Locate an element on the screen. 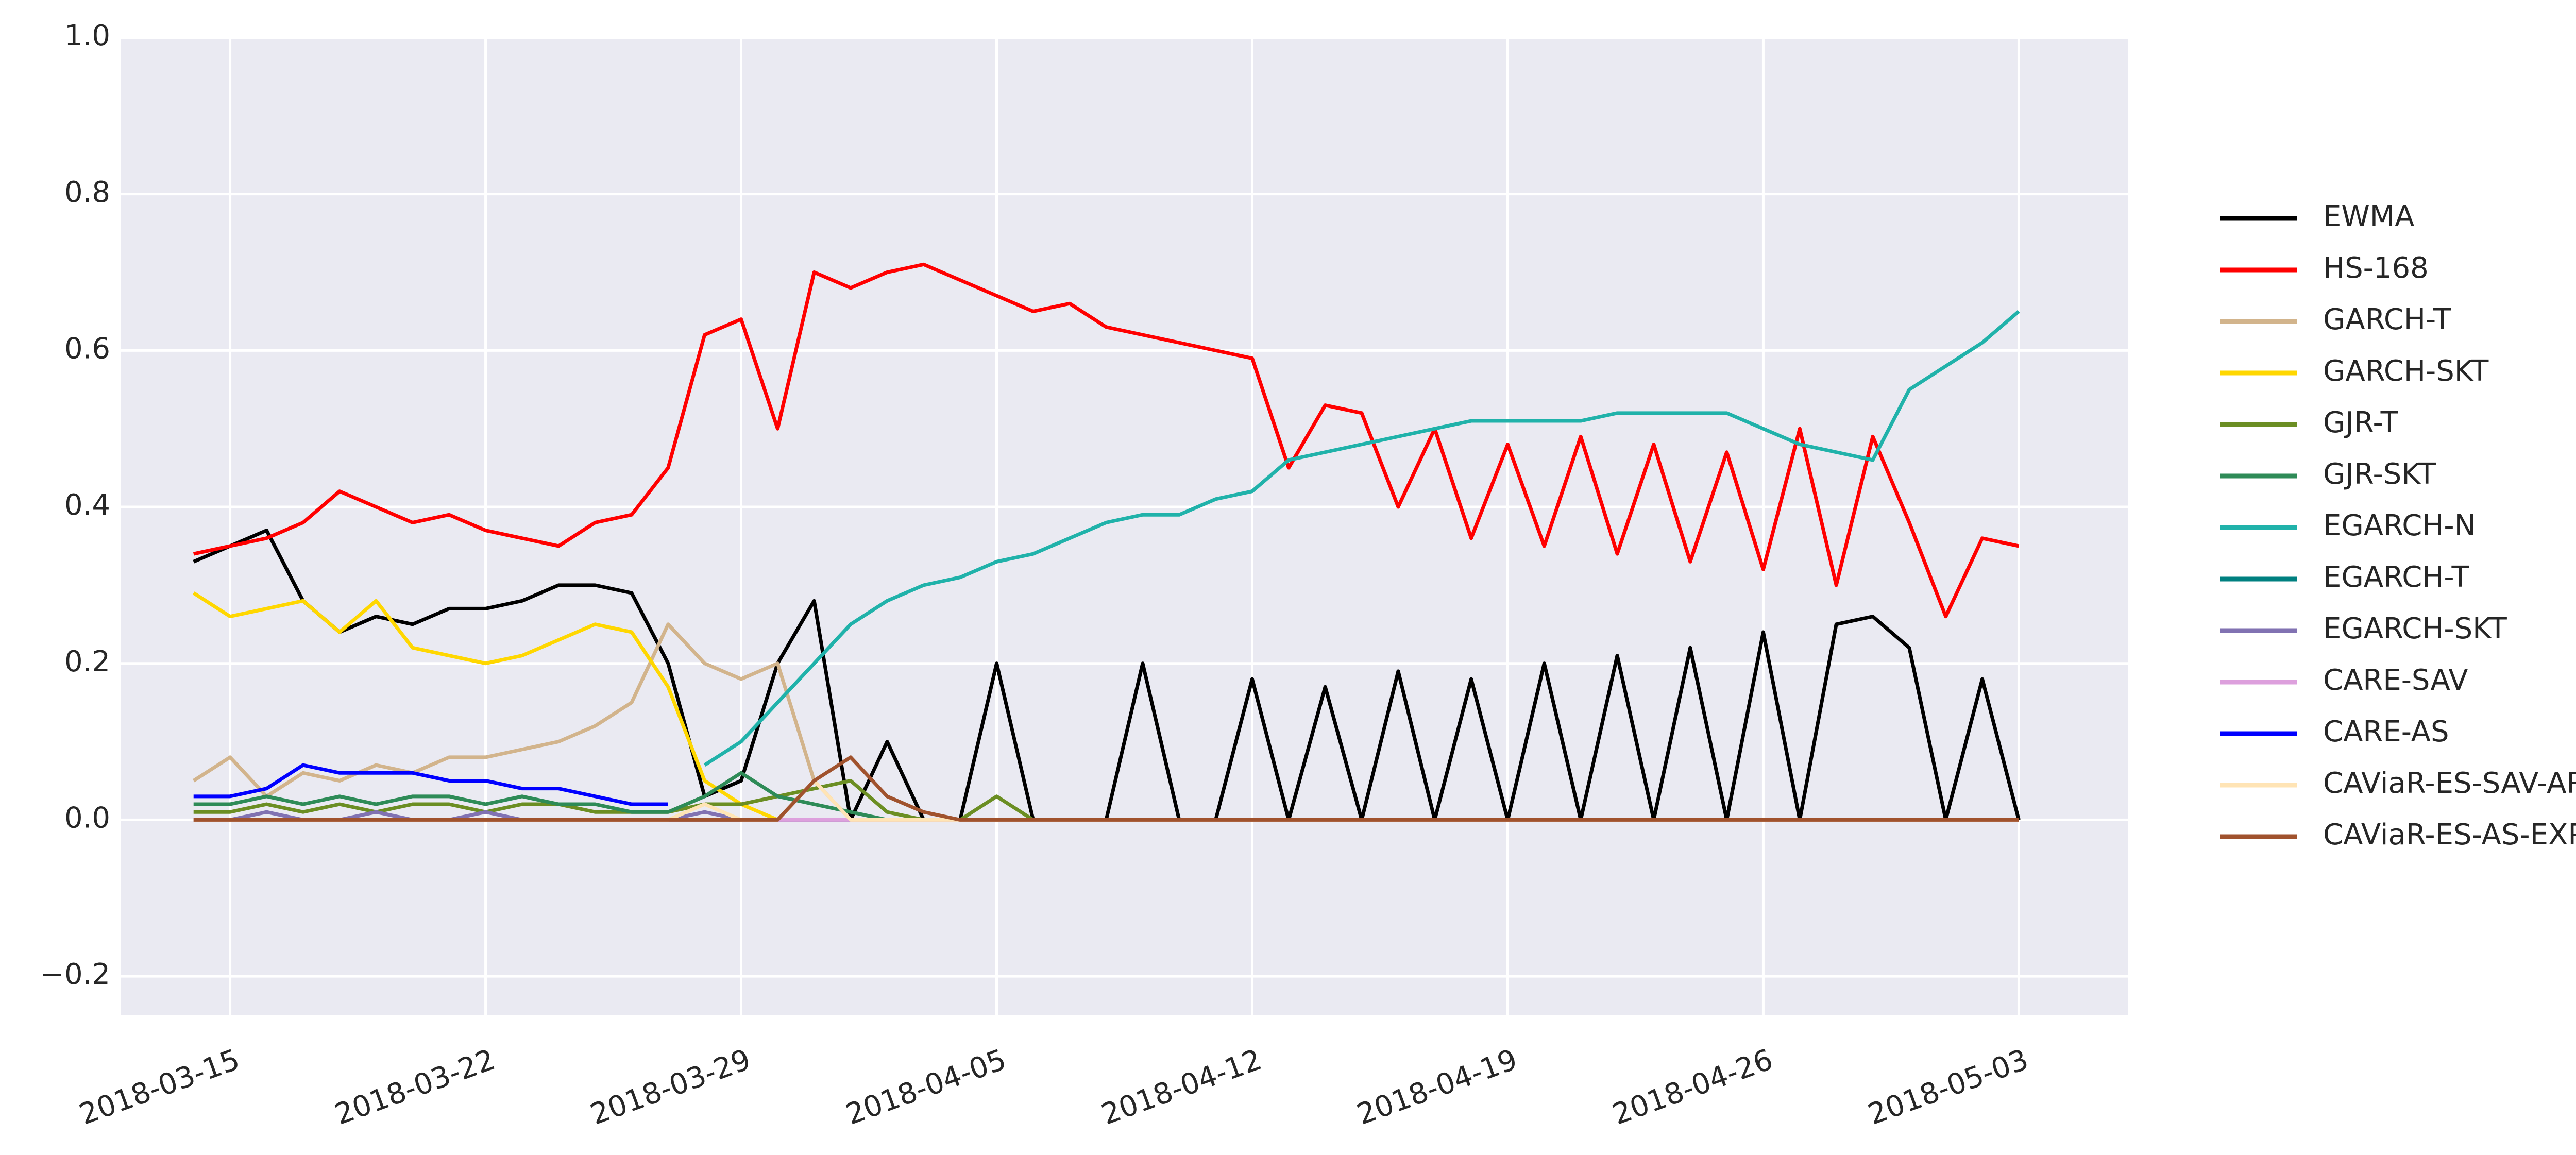 The image size is (2576, 1155). legend-label: CAViaR-ES-AS-EXP is located at coordinates (2449, 835).